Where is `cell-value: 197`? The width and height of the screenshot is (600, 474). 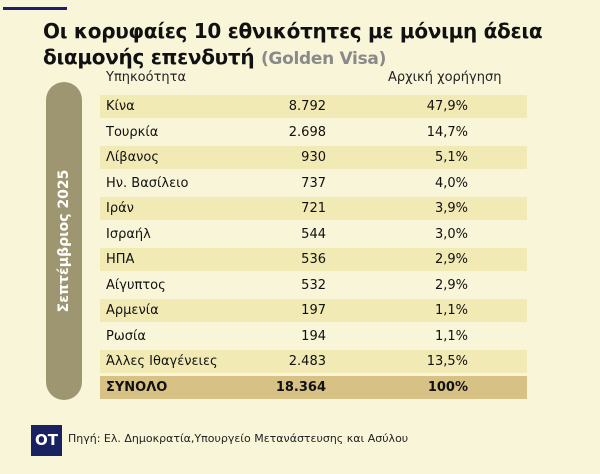 cell-value: 197 is located at coordinates (313, 310).